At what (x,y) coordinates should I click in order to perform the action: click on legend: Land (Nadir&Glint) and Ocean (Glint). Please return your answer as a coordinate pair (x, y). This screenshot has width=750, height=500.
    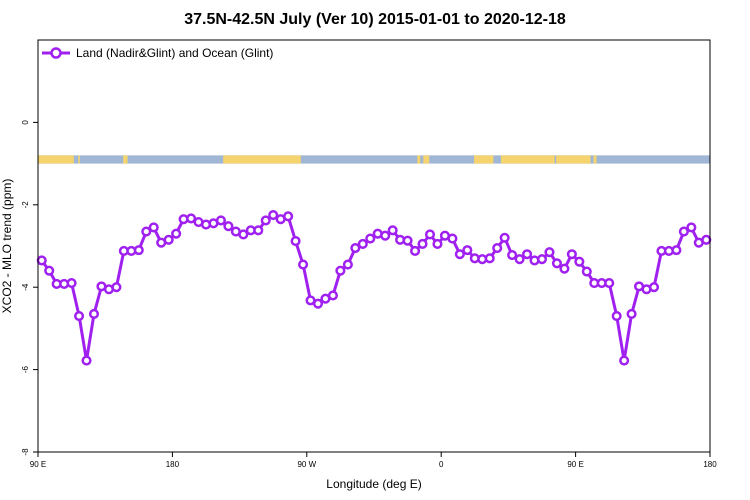
    Looking at the image, I should click on (157, 53).